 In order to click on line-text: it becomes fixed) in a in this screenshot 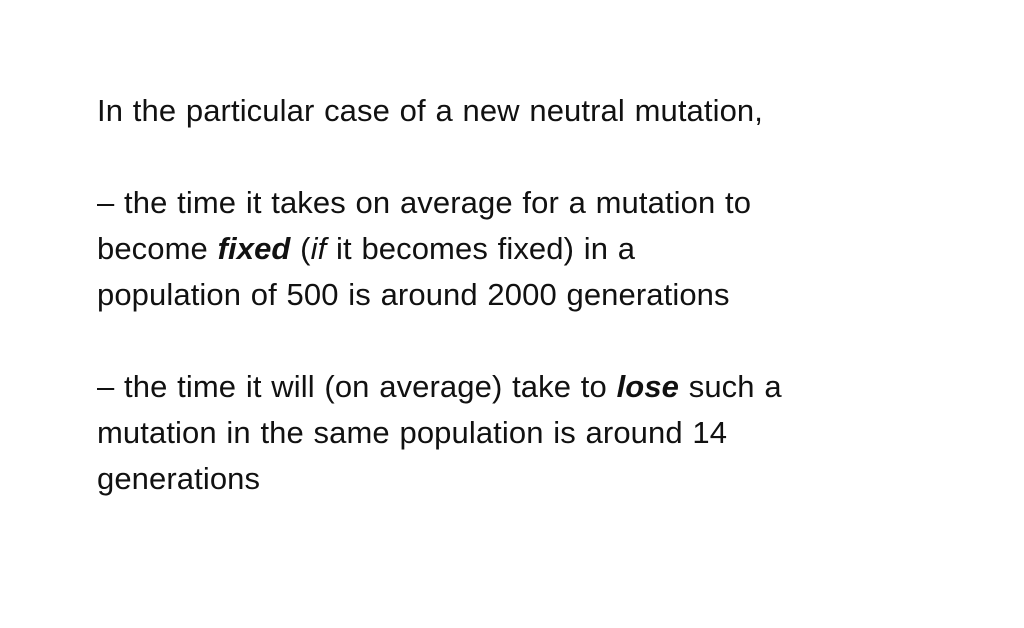, I will do `click(481, 248)`.